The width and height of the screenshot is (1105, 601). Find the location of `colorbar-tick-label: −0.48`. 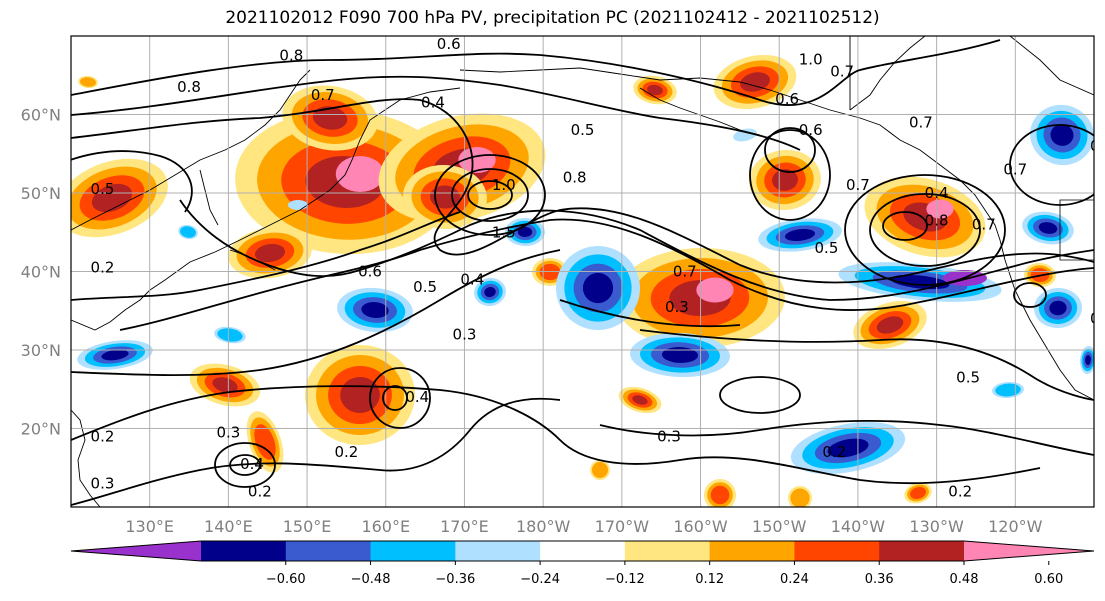

colorbar-tick-label: −0.48 is located at coordinates (371, 579).